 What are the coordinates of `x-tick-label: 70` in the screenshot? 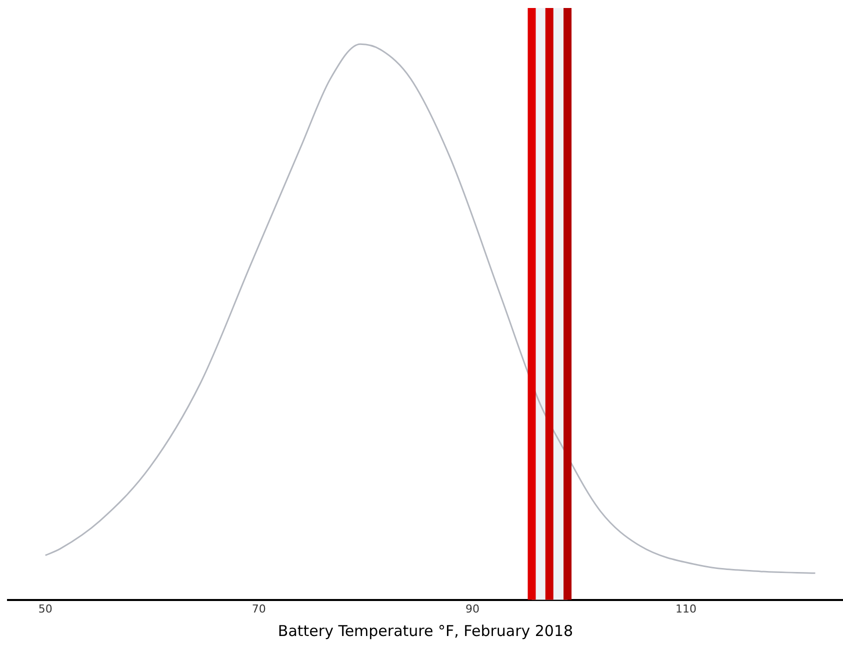 It's located at (259, 609).